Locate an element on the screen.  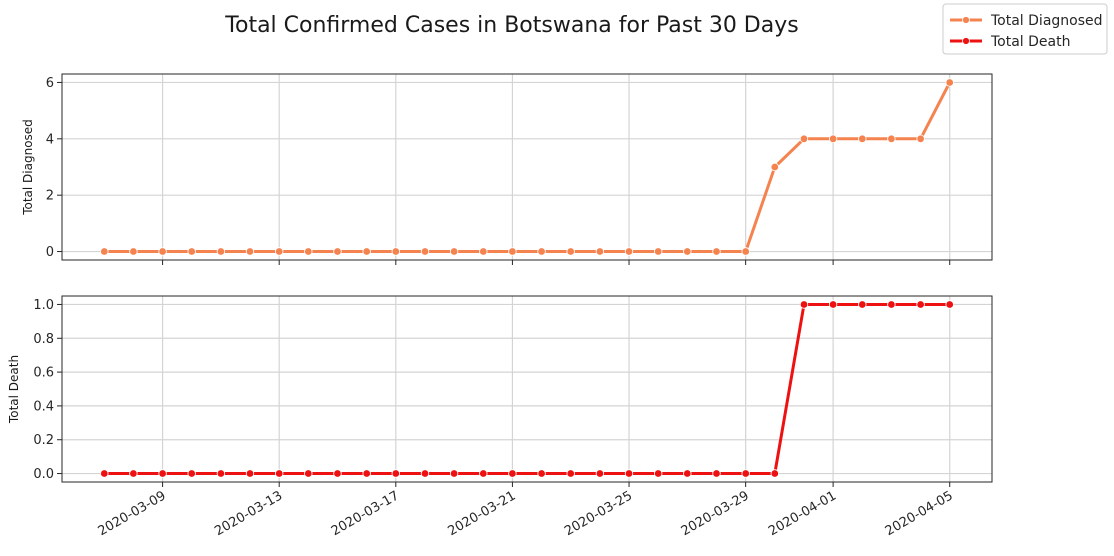
x-tick-label: 2020-04-05 is located at coordinates (919, 513).